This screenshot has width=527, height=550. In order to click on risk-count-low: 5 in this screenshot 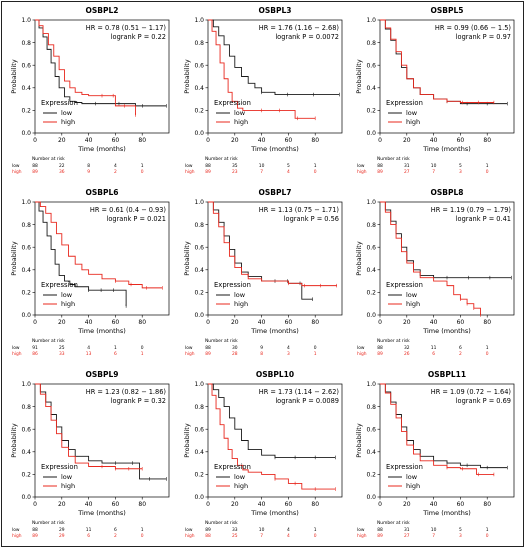, I will do `click(460, 166)`.